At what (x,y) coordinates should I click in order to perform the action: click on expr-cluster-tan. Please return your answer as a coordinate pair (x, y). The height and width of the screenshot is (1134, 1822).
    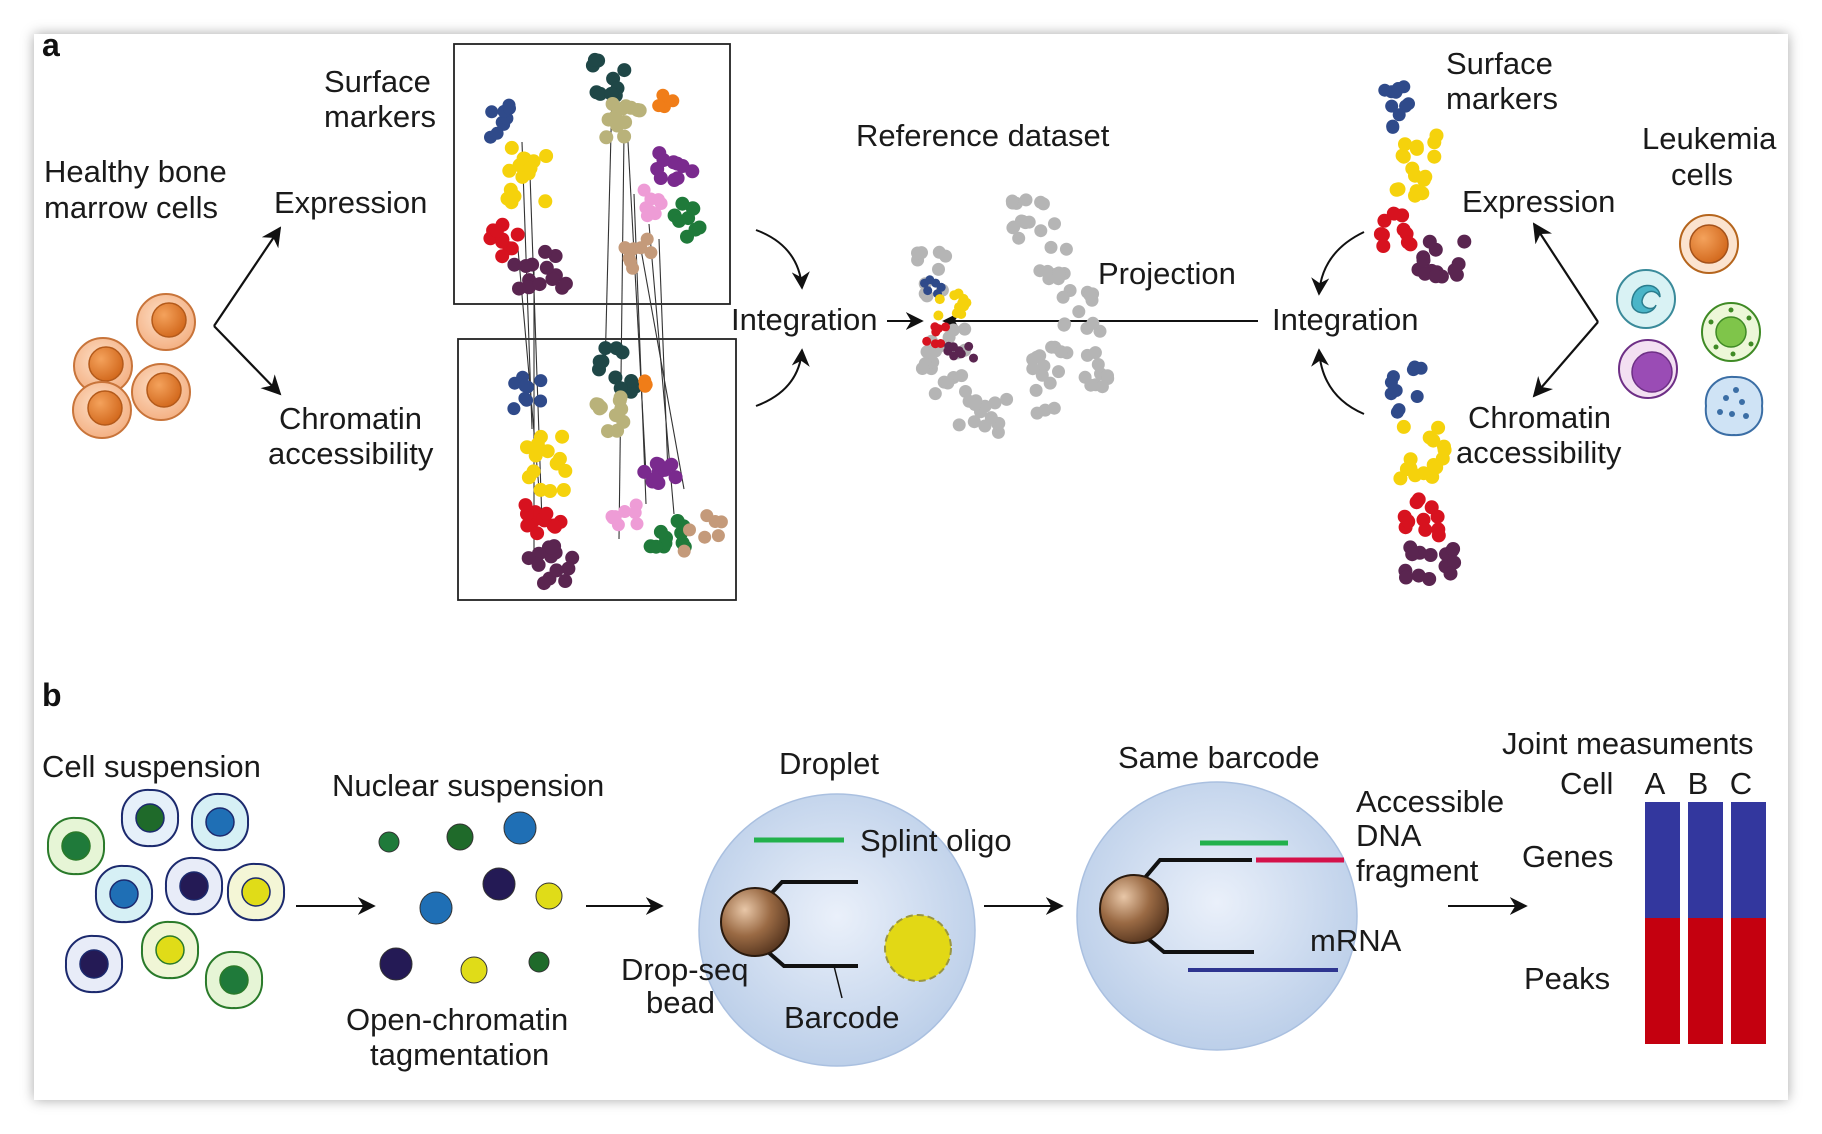
    Looking at the image, I should click on (638, 253).